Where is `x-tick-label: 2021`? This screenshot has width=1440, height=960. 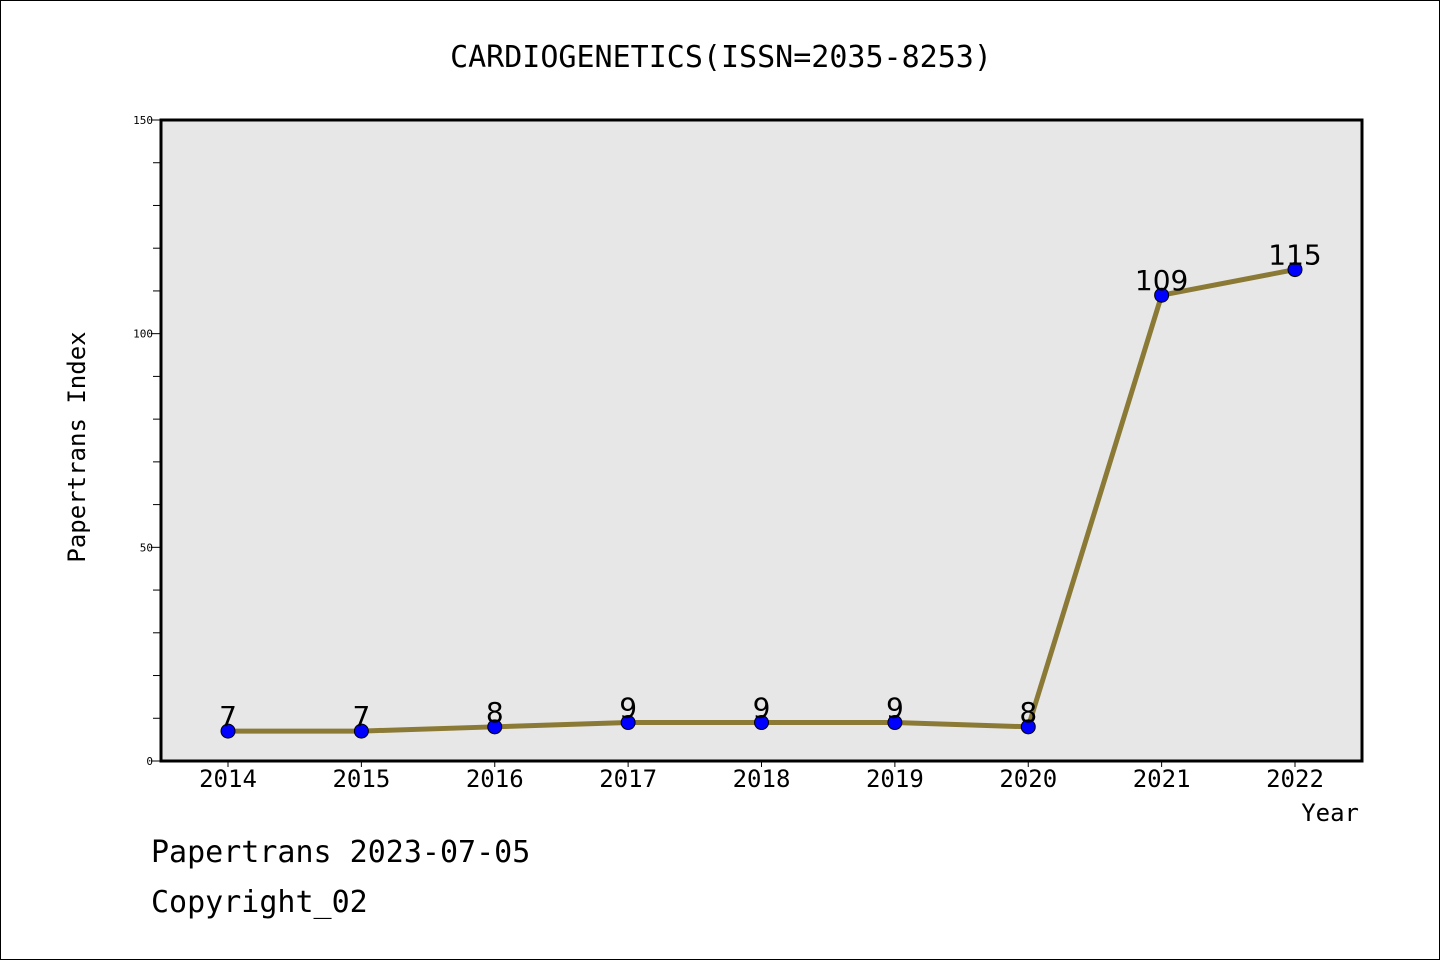
x-tick-label: 2021 is located at coordinates (1162, 779).